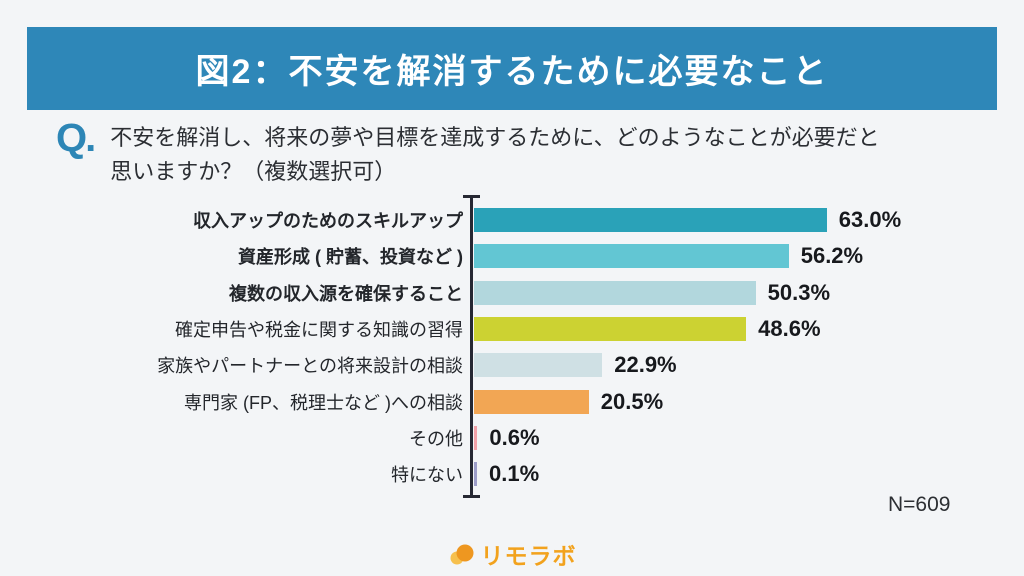 The height and width of the screenshot is (576, 1024). What do you see at coordinates (799, 292) in the screenshot?
I see `value-label: 50.3%` at bounding box center [799, 292].